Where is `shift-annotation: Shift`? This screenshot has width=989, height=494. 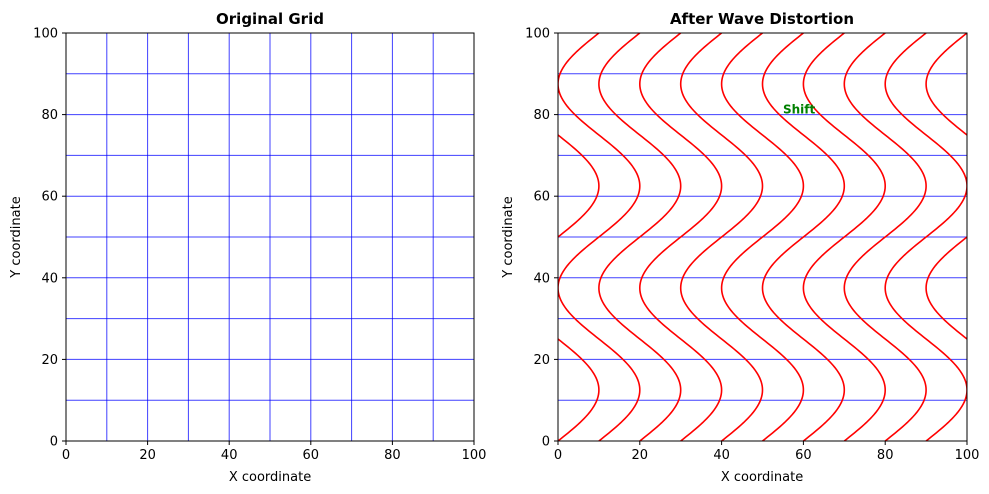 shift-annotation: Shift is located at coordinates (799, 110).